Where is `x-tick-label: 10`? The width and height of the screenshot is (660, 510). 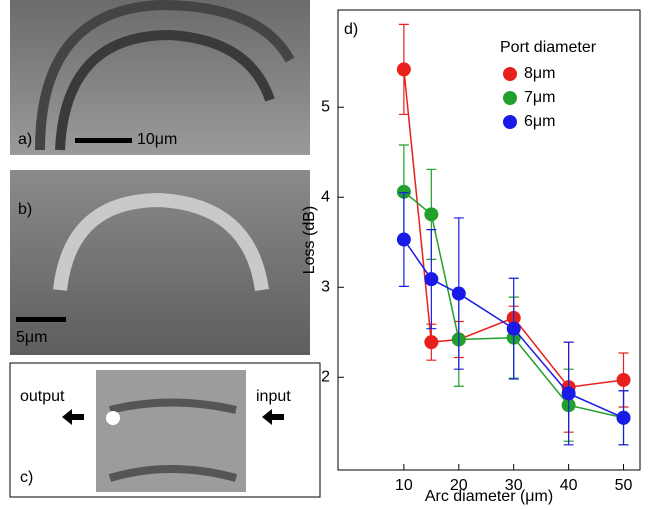
x-tick-label: 10 is located at coordinates (404, 485).